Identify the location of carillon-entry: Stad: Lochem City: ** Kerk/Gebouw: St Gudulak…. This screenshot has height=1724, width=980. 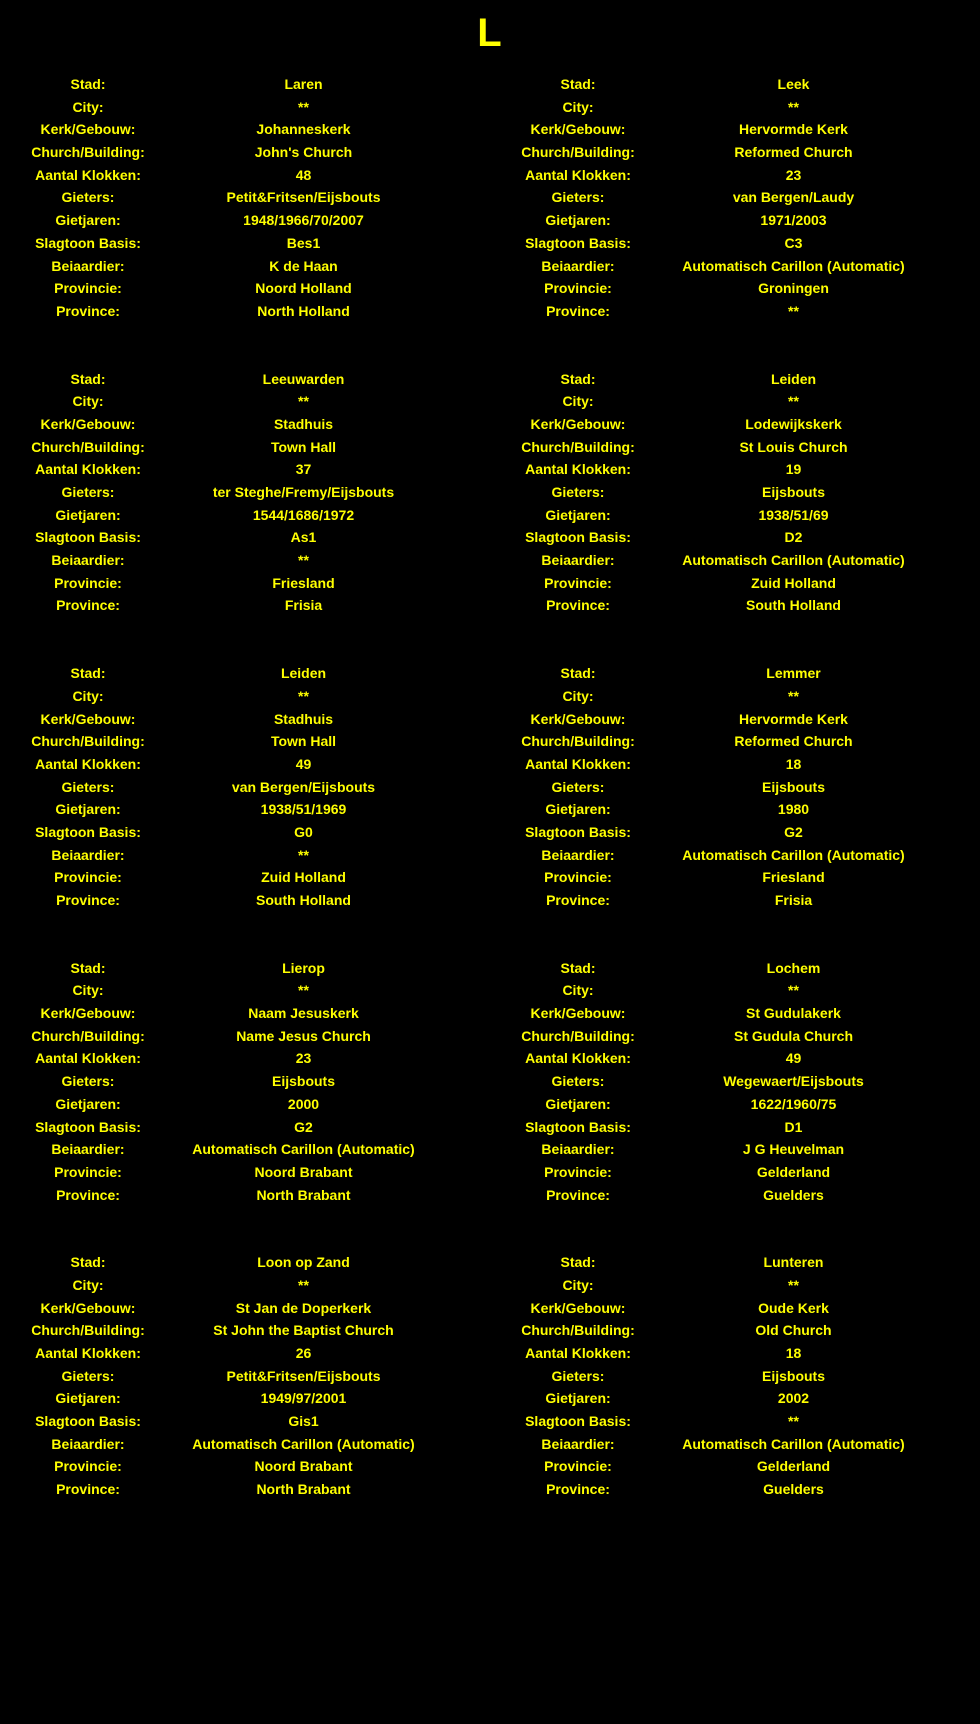
(735, 1085).